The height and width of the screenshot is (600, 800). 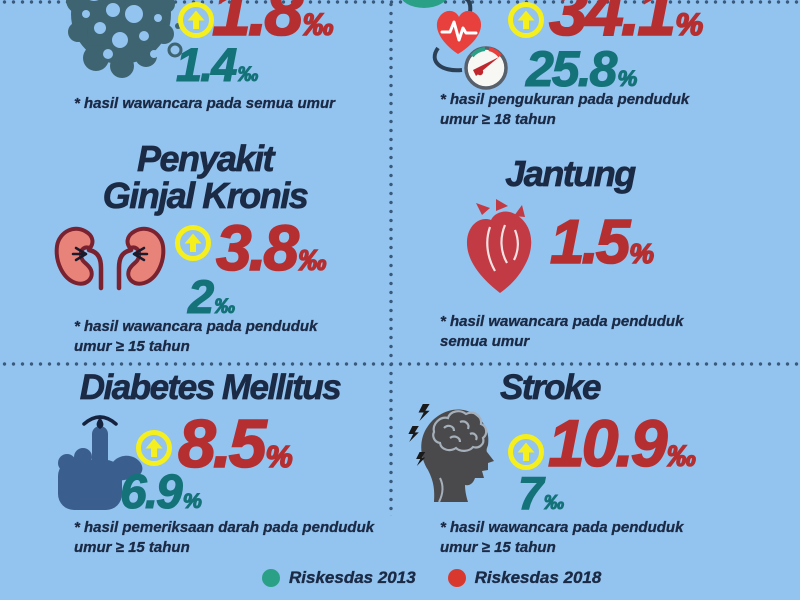 What do you see at coordinates (210, 387) in the screenshot?
I see `section-title-diabetes: Diabetes Mellitus` at bounding box center [210, 387].